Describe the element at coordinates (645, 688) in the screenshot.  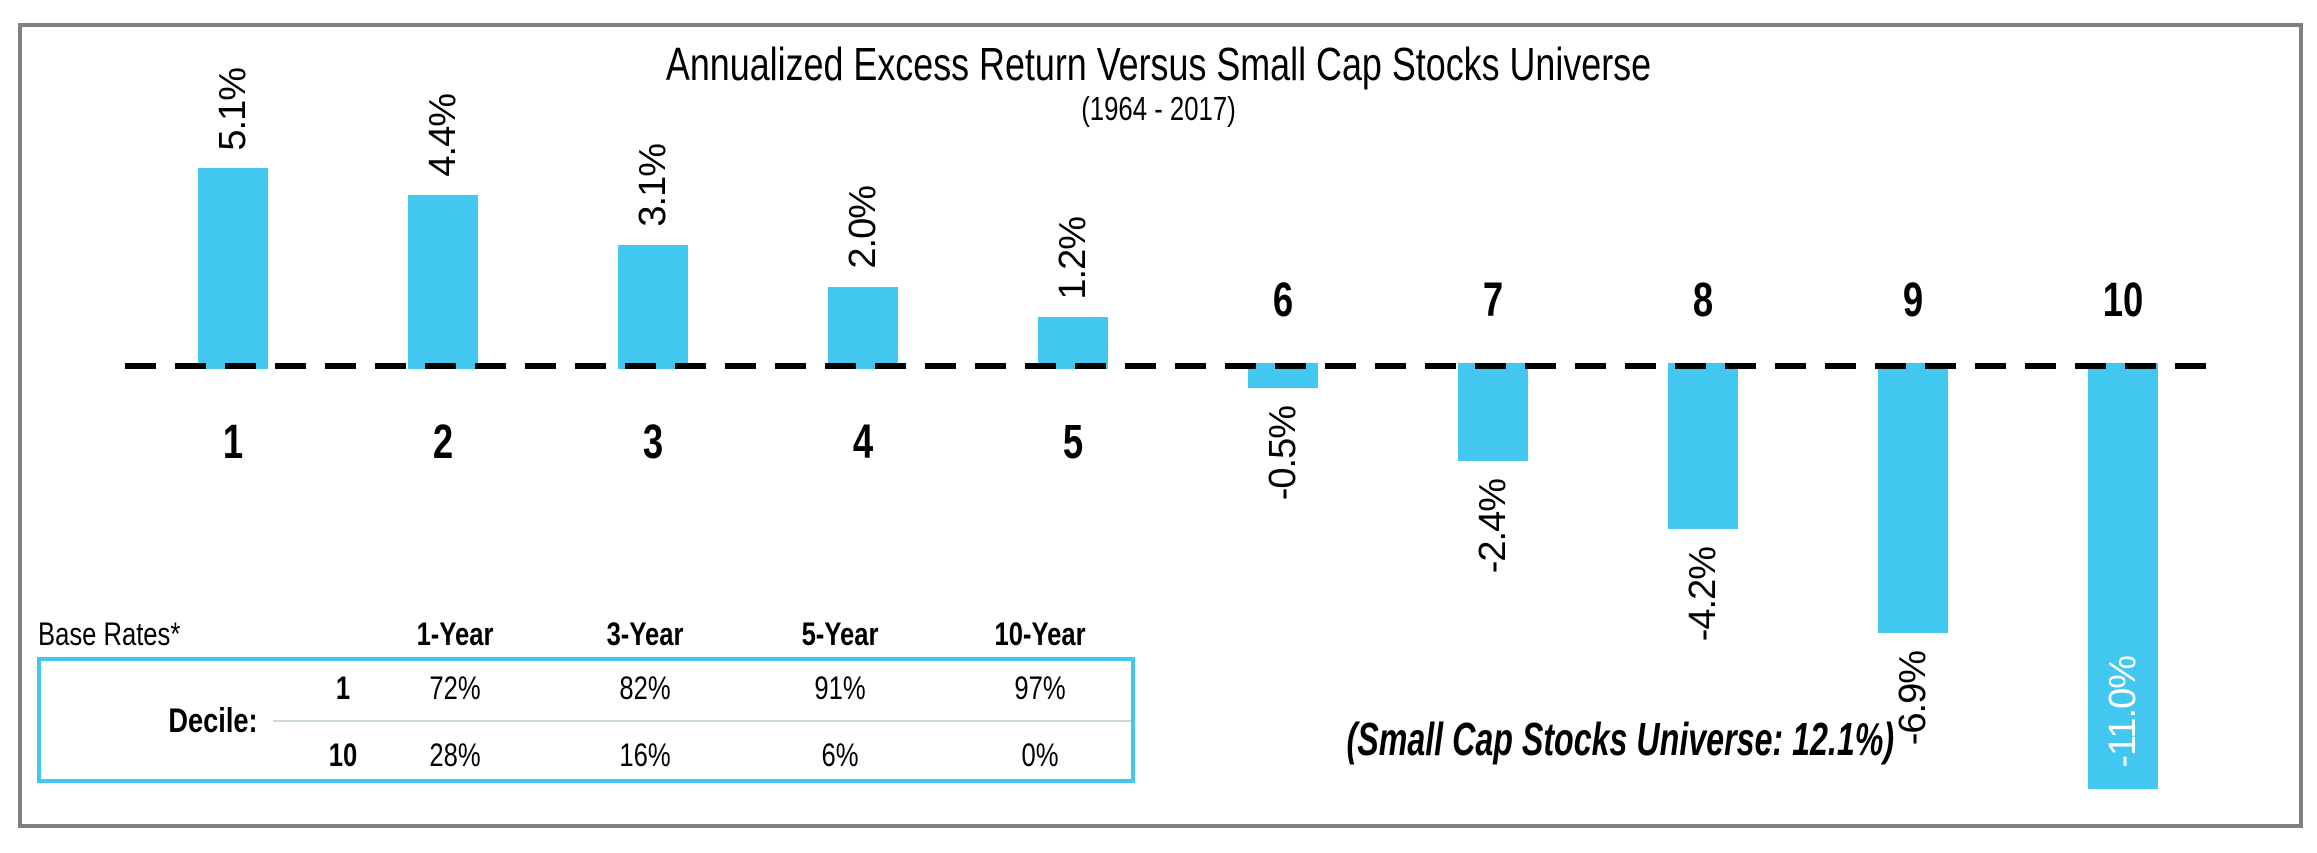
I see `base-rate-decile1-3-year: 82%` at that location.